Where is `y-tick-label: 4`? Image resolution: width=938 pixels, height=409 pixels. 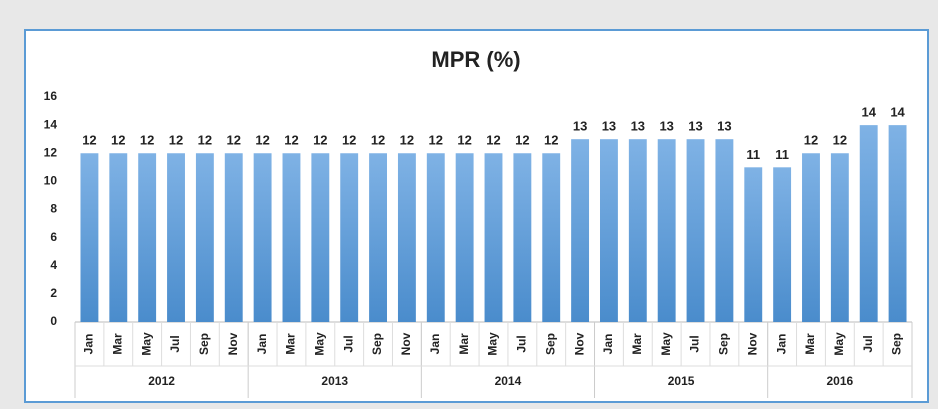 y-tick-label: 4 is located at coordinates (53, 265).